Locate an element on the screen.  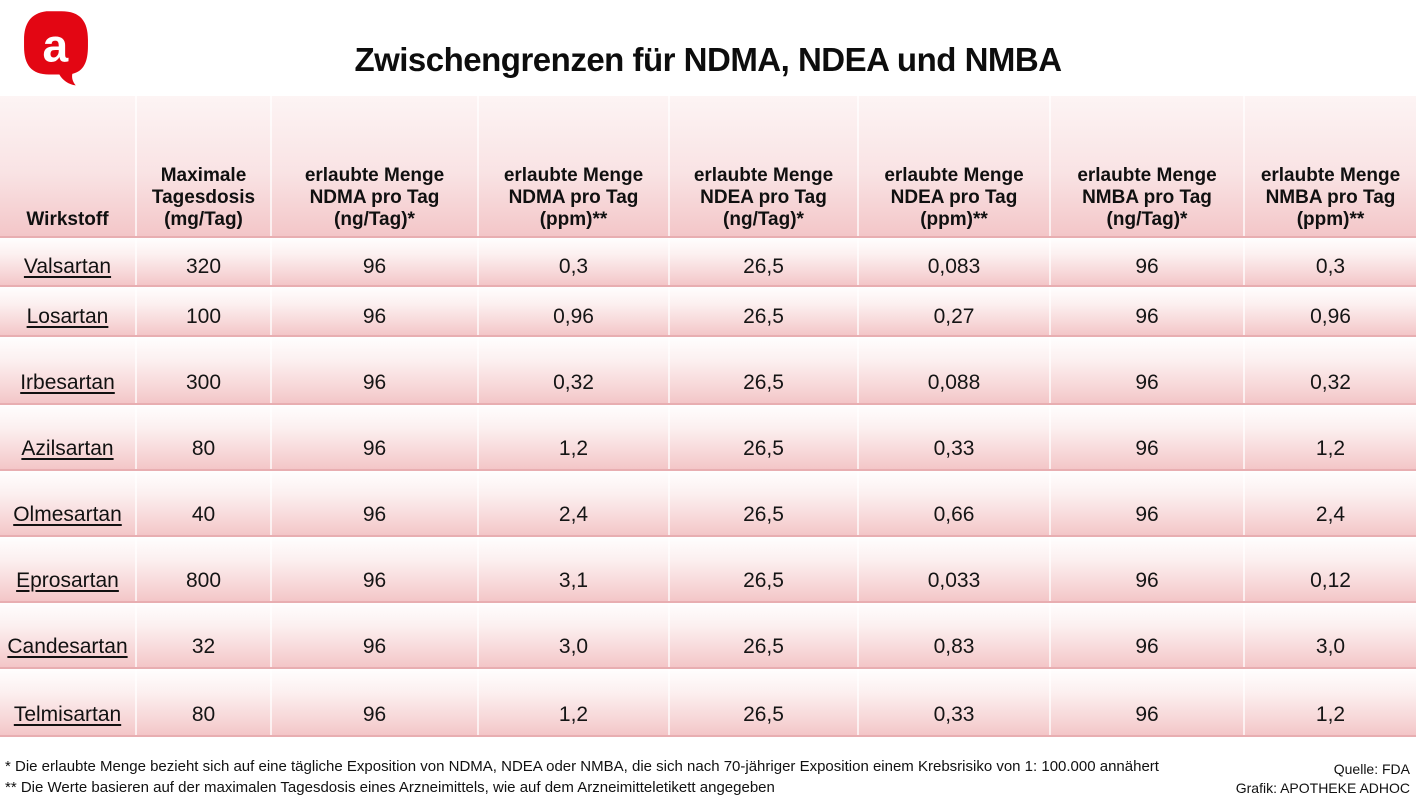
table-row: Telmisartan 80 96 1,2 26,5 0,33 96 1,2 is located at coordinates (708, 703).